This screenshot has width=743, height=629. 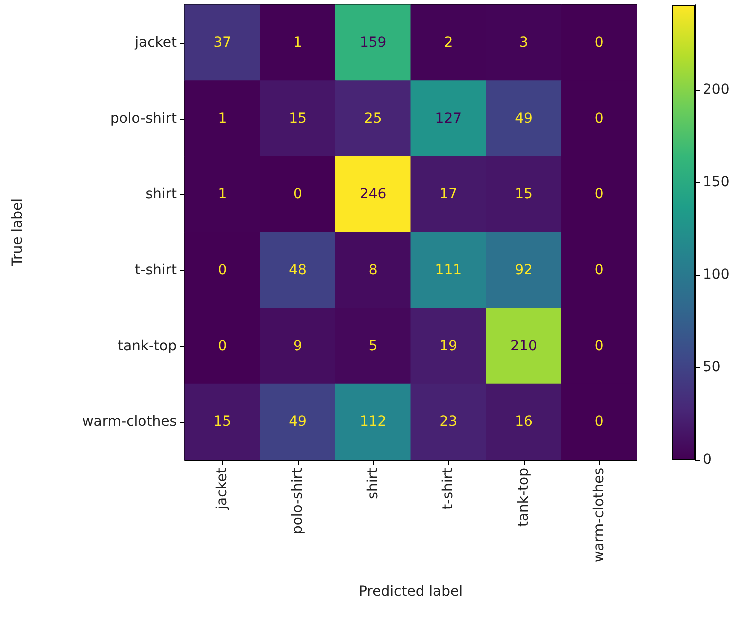 What do you see at coordinates (373, 194) in the screenshot?
I see `data-label: 246` at bounding box center [373, 194].